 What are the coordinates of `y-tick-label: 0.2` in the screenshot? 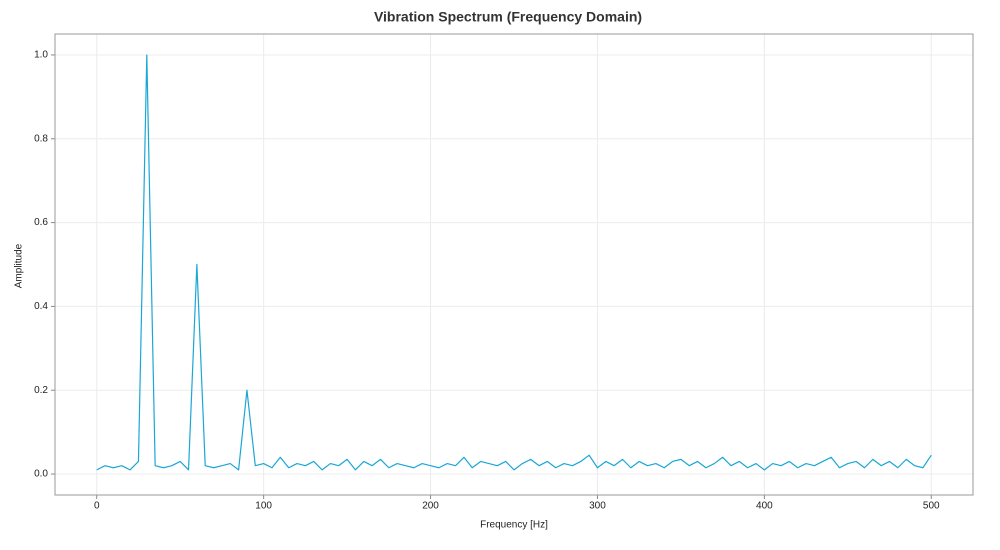 It's located at (41, 390).